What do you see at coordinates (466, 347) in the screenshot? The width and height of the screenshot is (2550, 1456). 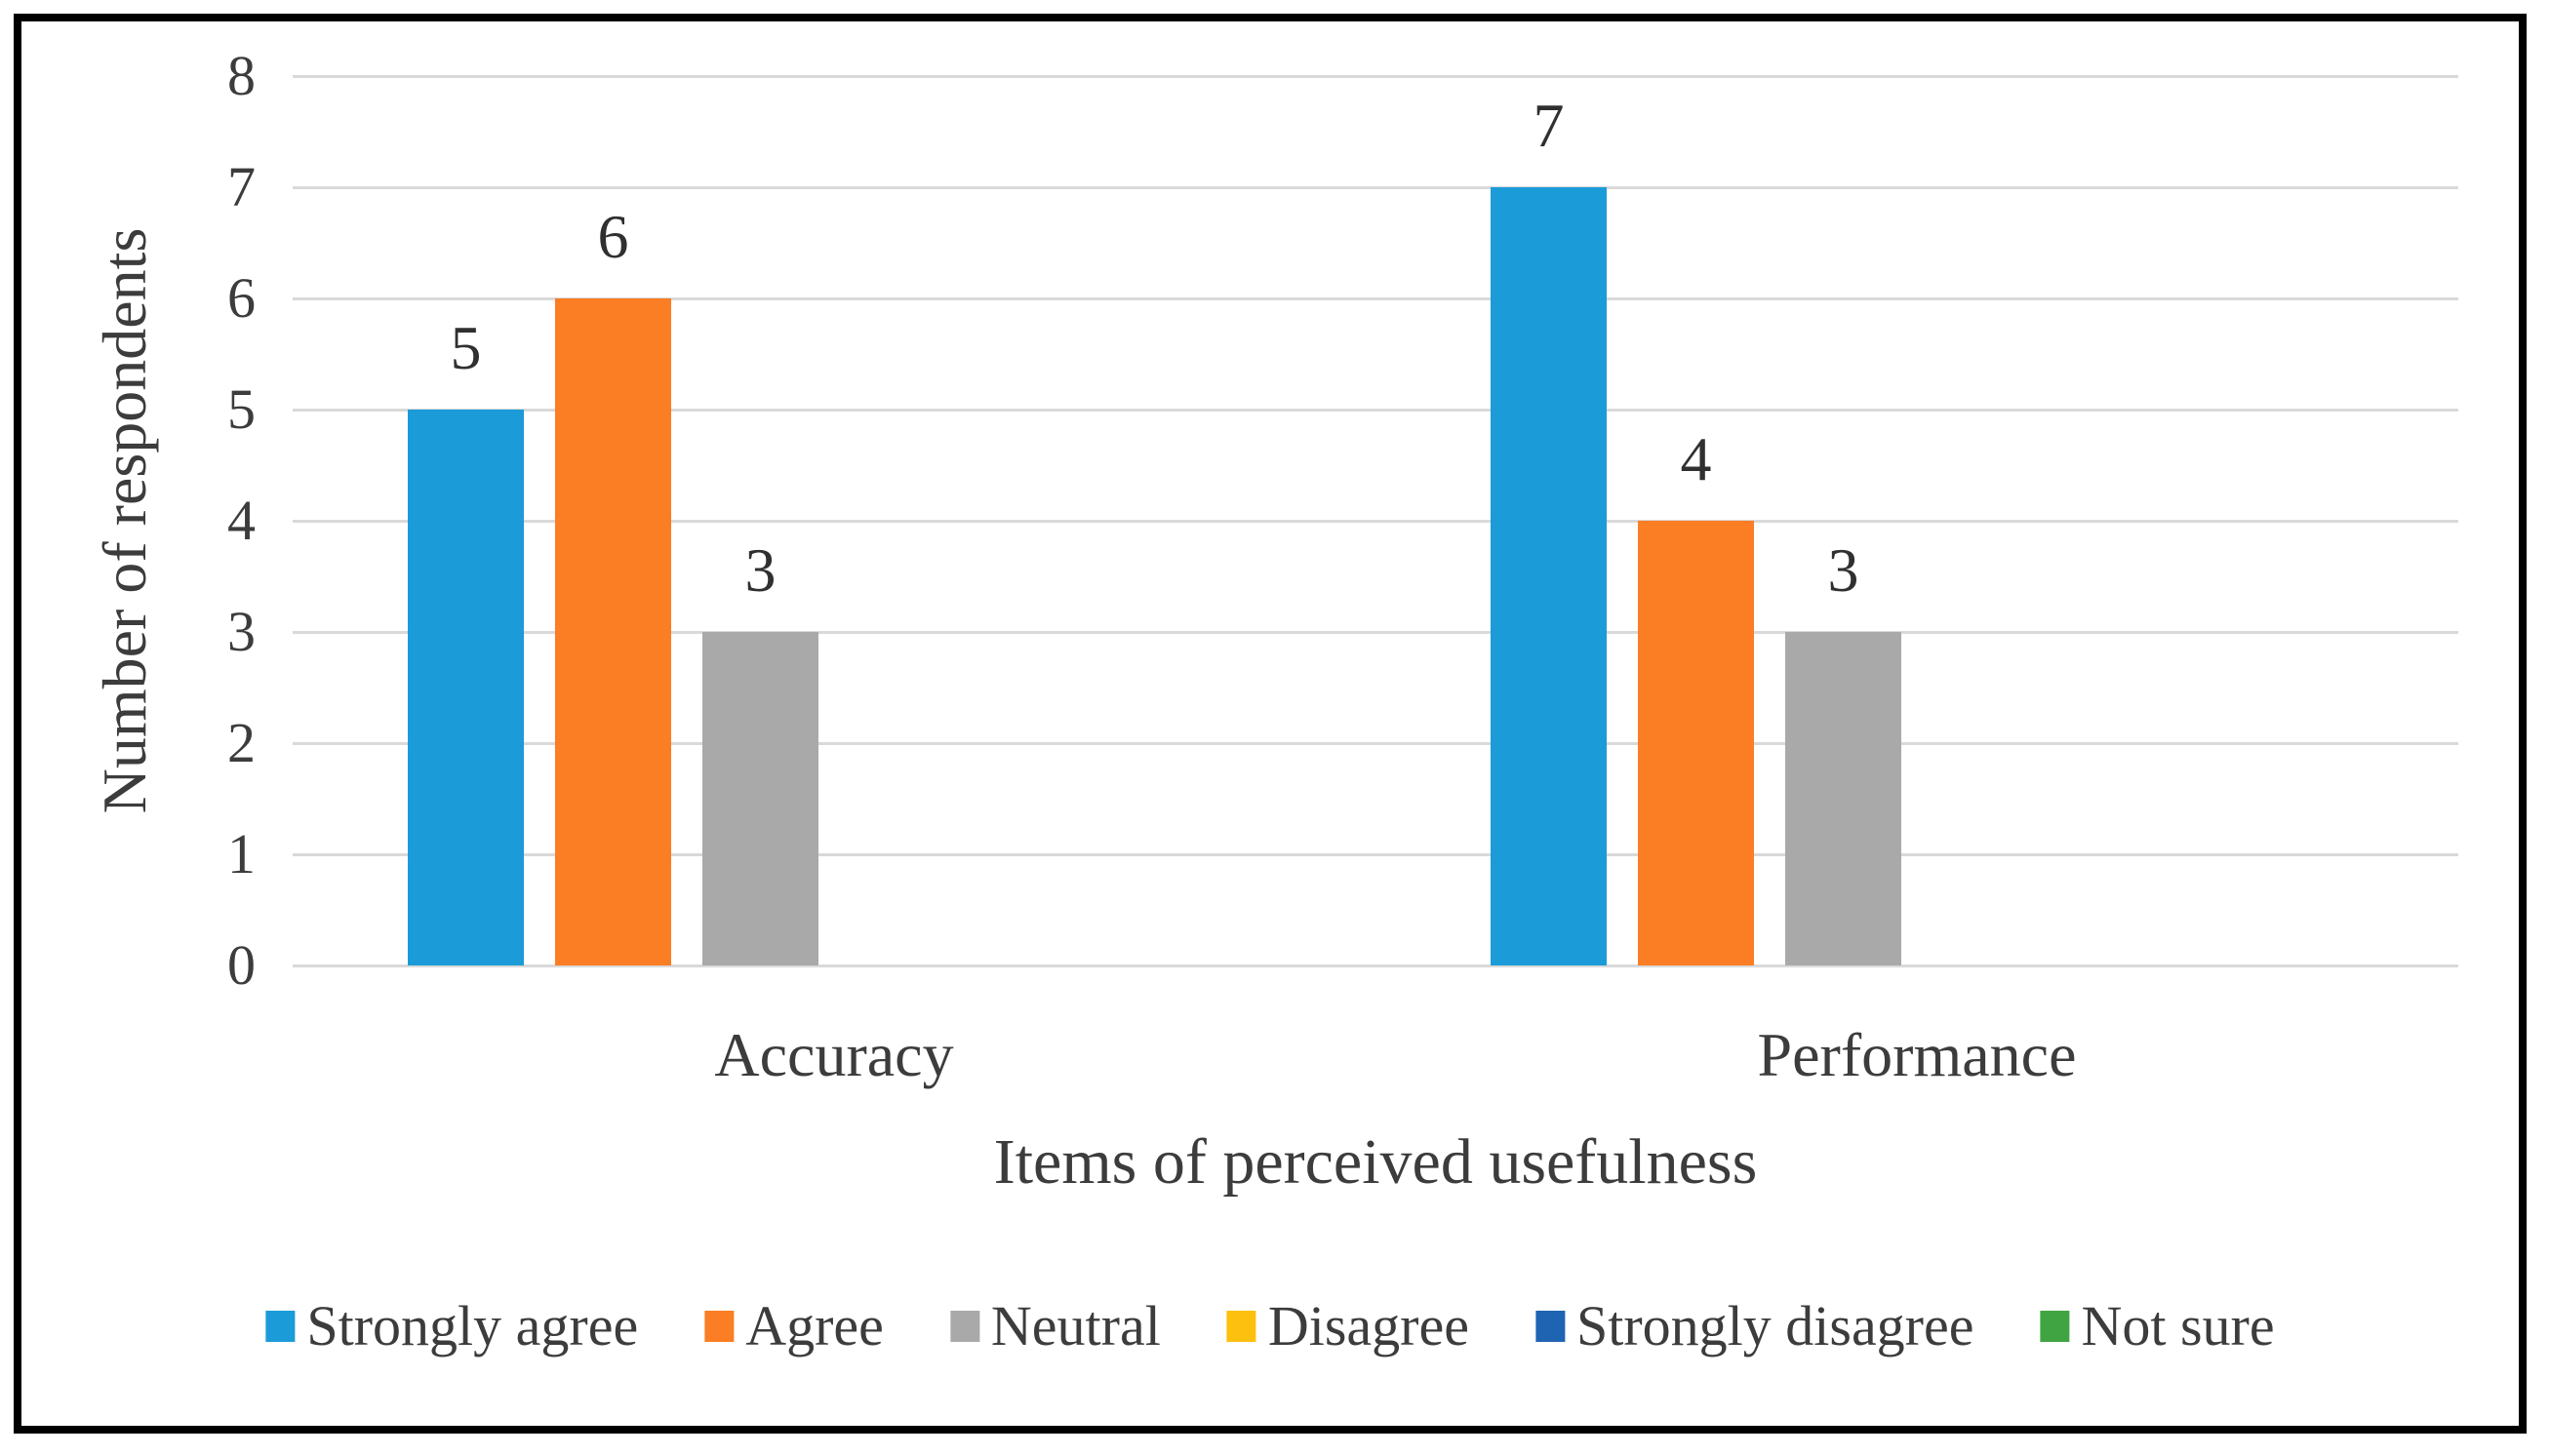 I see `bar-value-label: 5` at bounding box center [466, 347].